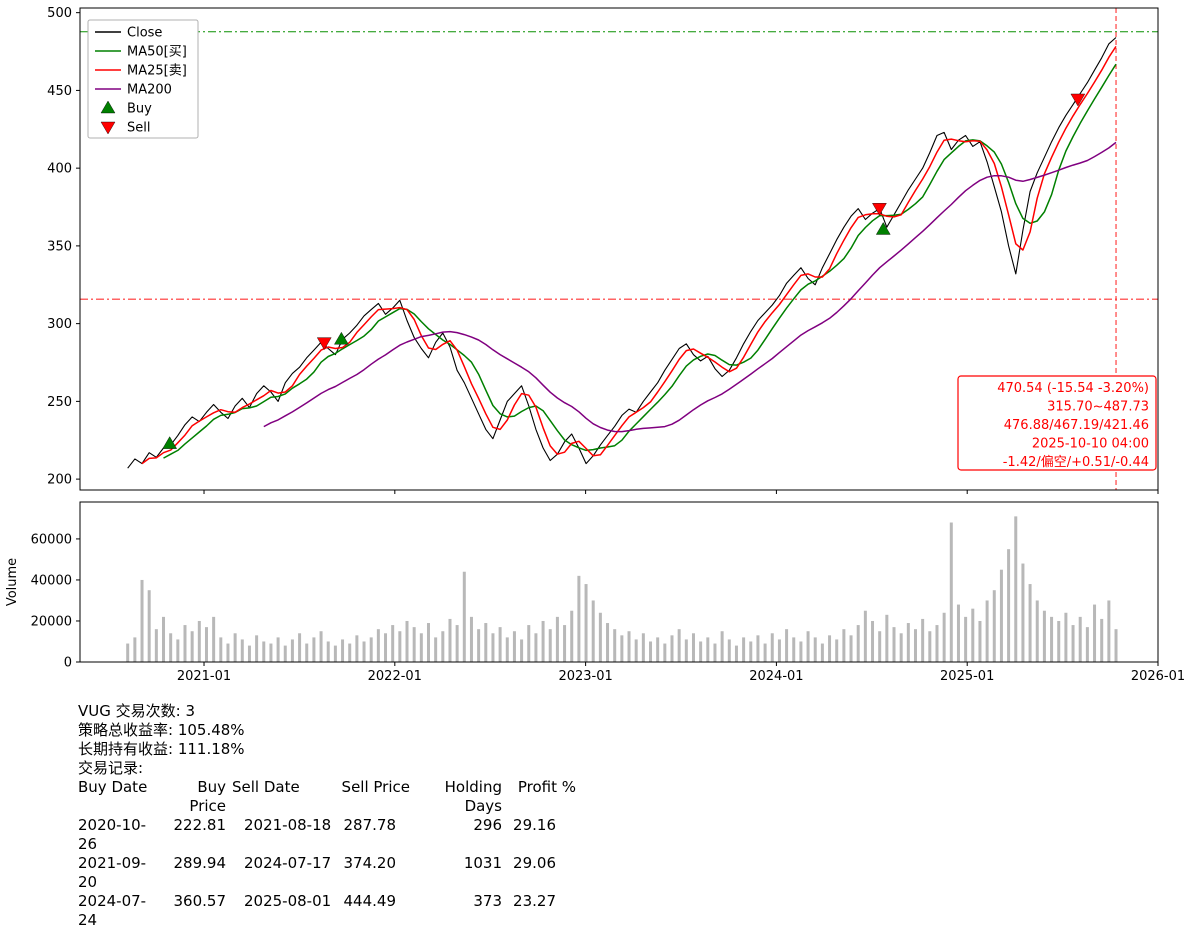  I want to click on price-tick-label: 300, so click(59, 324).